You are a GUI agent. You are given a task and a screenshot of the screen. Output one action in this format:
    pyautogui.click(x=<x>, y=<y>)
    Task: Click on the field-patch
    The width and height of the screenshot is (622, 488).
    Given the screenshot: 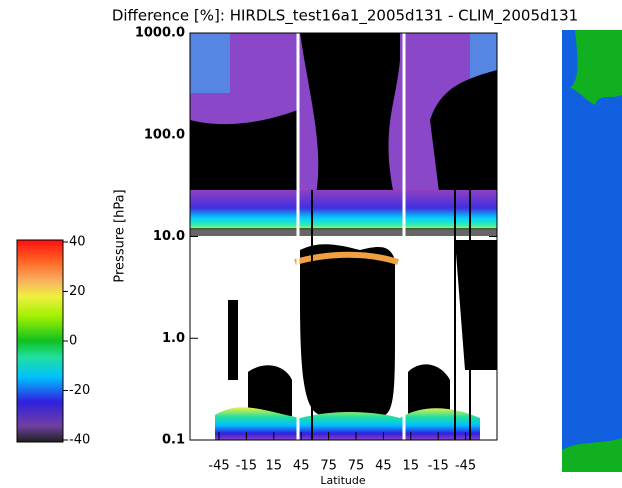 What is the action you would take?
    pyautogui.click(x=210, y=63)
    